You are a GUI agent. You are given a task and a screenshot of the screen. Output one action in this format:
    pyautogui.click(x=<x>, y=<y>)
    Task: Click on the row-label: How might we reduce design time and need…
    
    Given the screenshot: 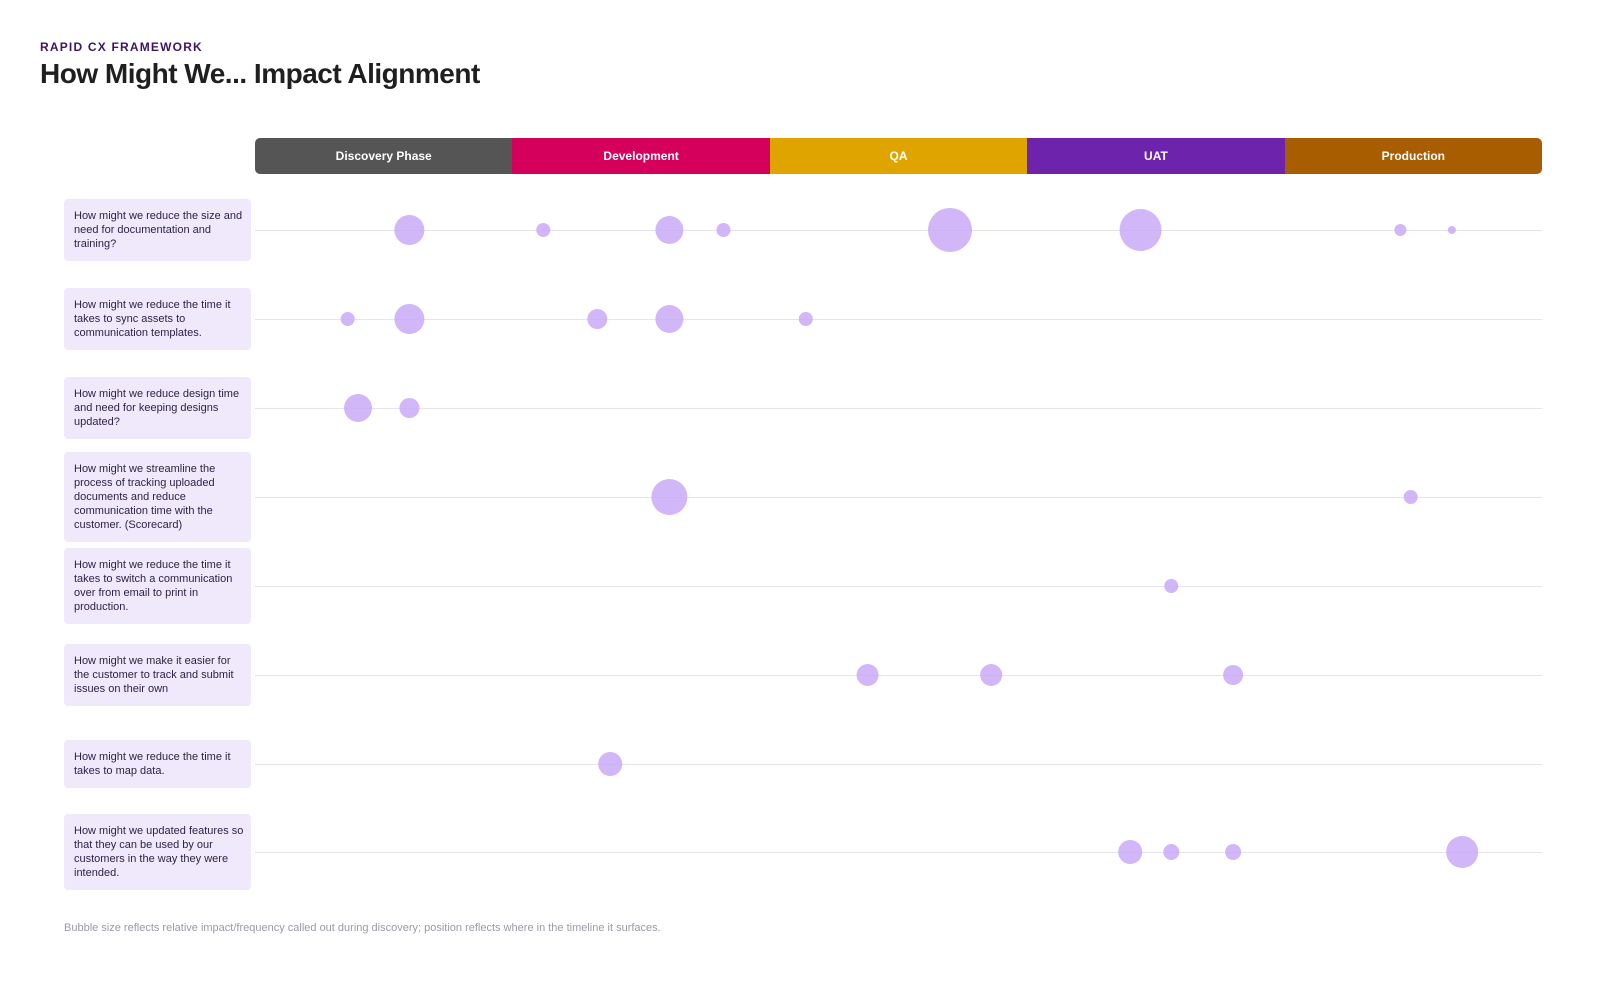 What is the action you would take?
    pyautogui.click(x=157, y=408)
    